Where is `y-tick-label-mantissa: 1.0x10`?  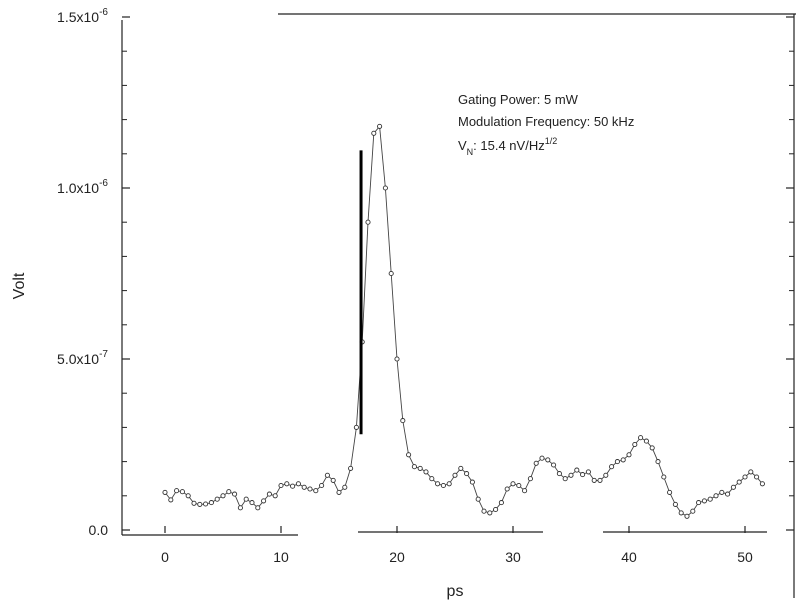 y-tick-label-mantissa: 1.0x10 is located at coordinates (78, 188).